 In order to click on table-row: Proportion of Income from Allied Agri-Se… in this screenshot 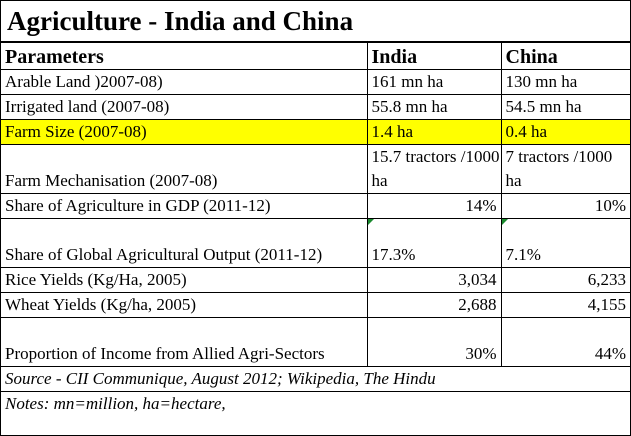, I will do `click(315, 342)`.